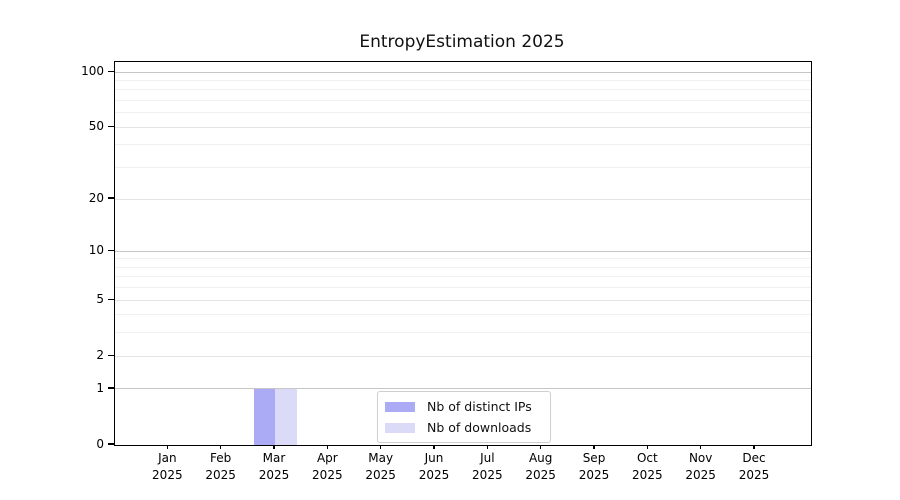 The image size is (900, 500). I want to click on y-tick-label-50: 50, so click(96, 126).